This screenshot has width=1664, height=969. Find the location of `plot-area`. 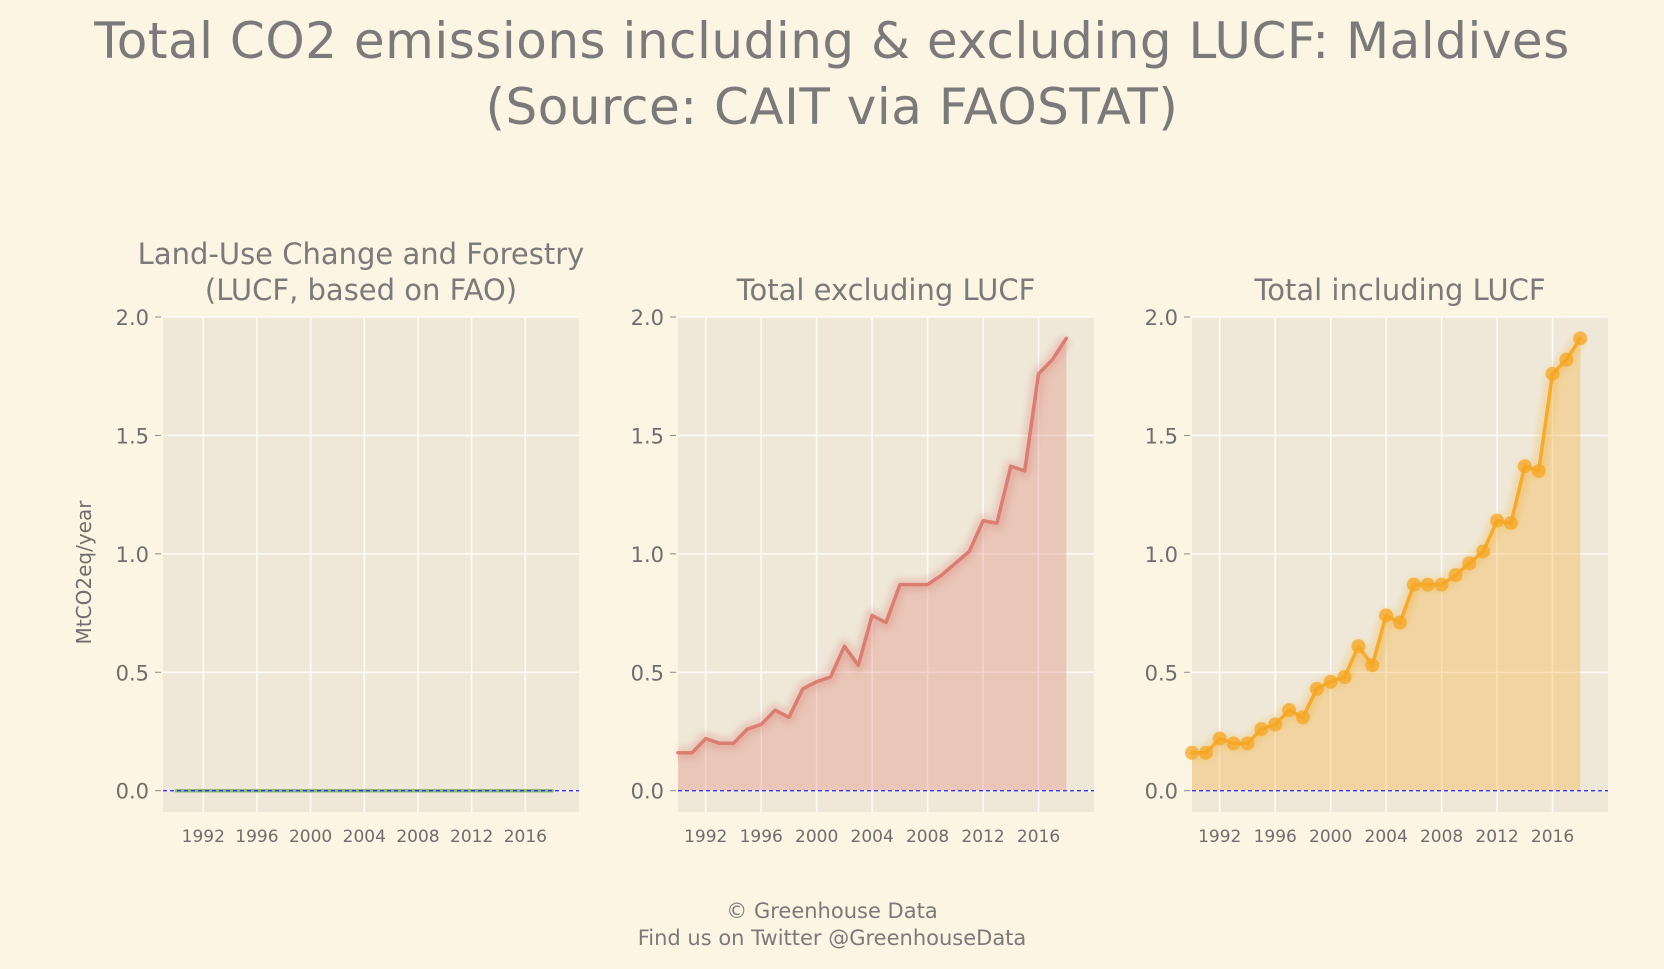

plot-area is located at coordinates (371, 564).